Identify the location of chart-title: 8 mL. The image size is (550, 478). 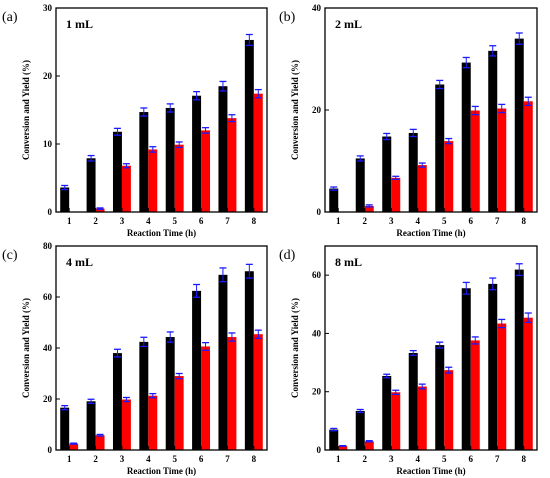
(348, 262).